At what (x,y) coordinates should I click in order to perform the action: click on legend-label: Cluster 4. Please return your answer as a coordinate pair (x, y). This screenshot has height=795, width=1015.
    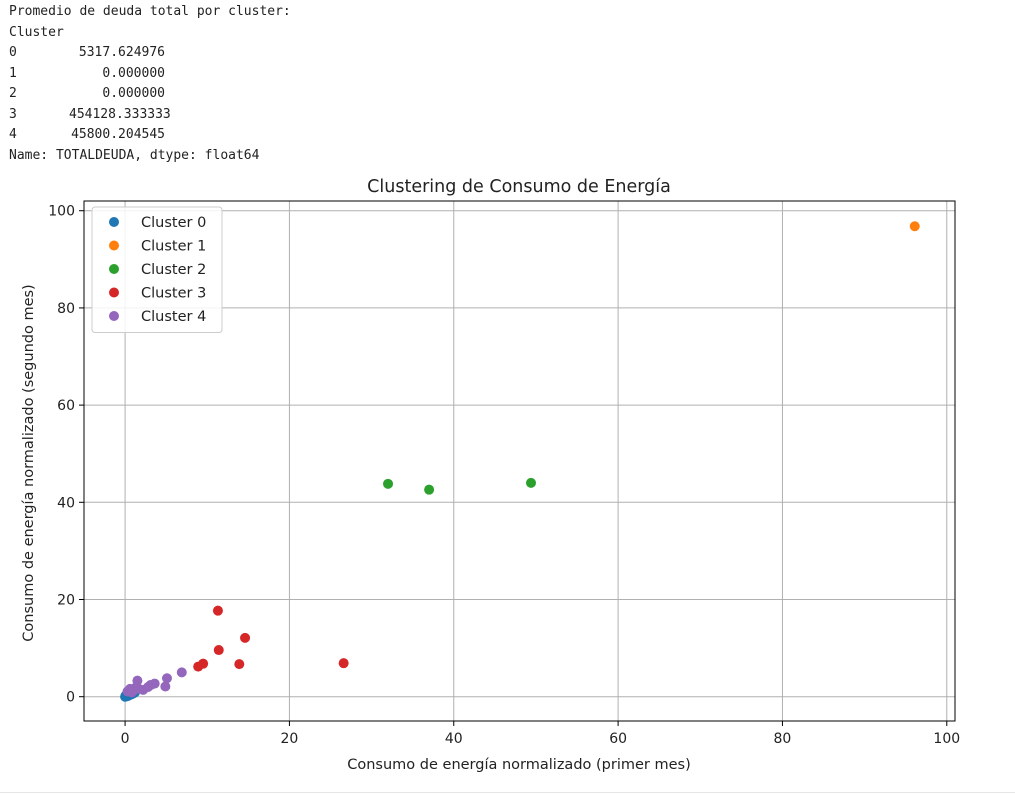
    Looking at the image, I should click on (173, 317).